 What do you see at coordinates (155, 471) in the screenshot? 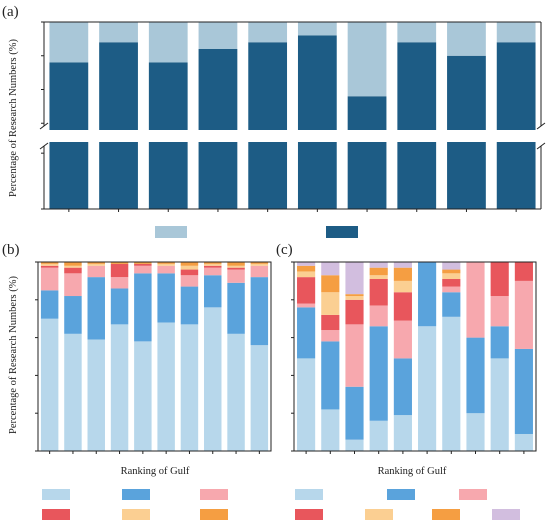
I see `panel-b-x-axis-title: Ranking of Gulf` at bounding box center [155, 471].